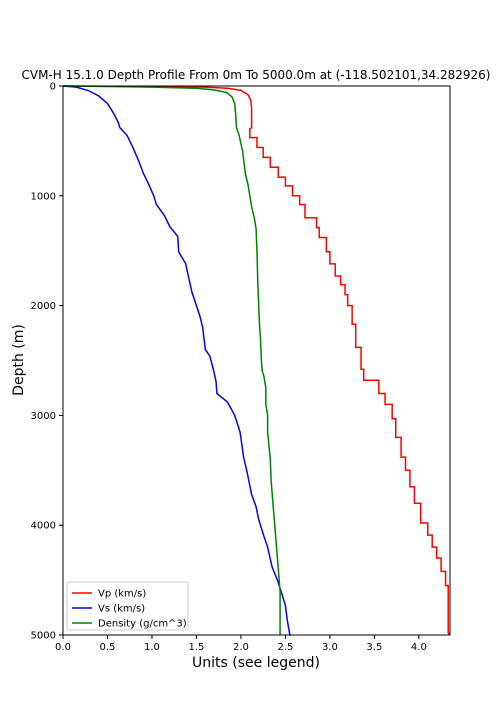 This screenshot has width=500, height=714. I want to click on x-axis-label: Units (see legend), so click(256, 663).